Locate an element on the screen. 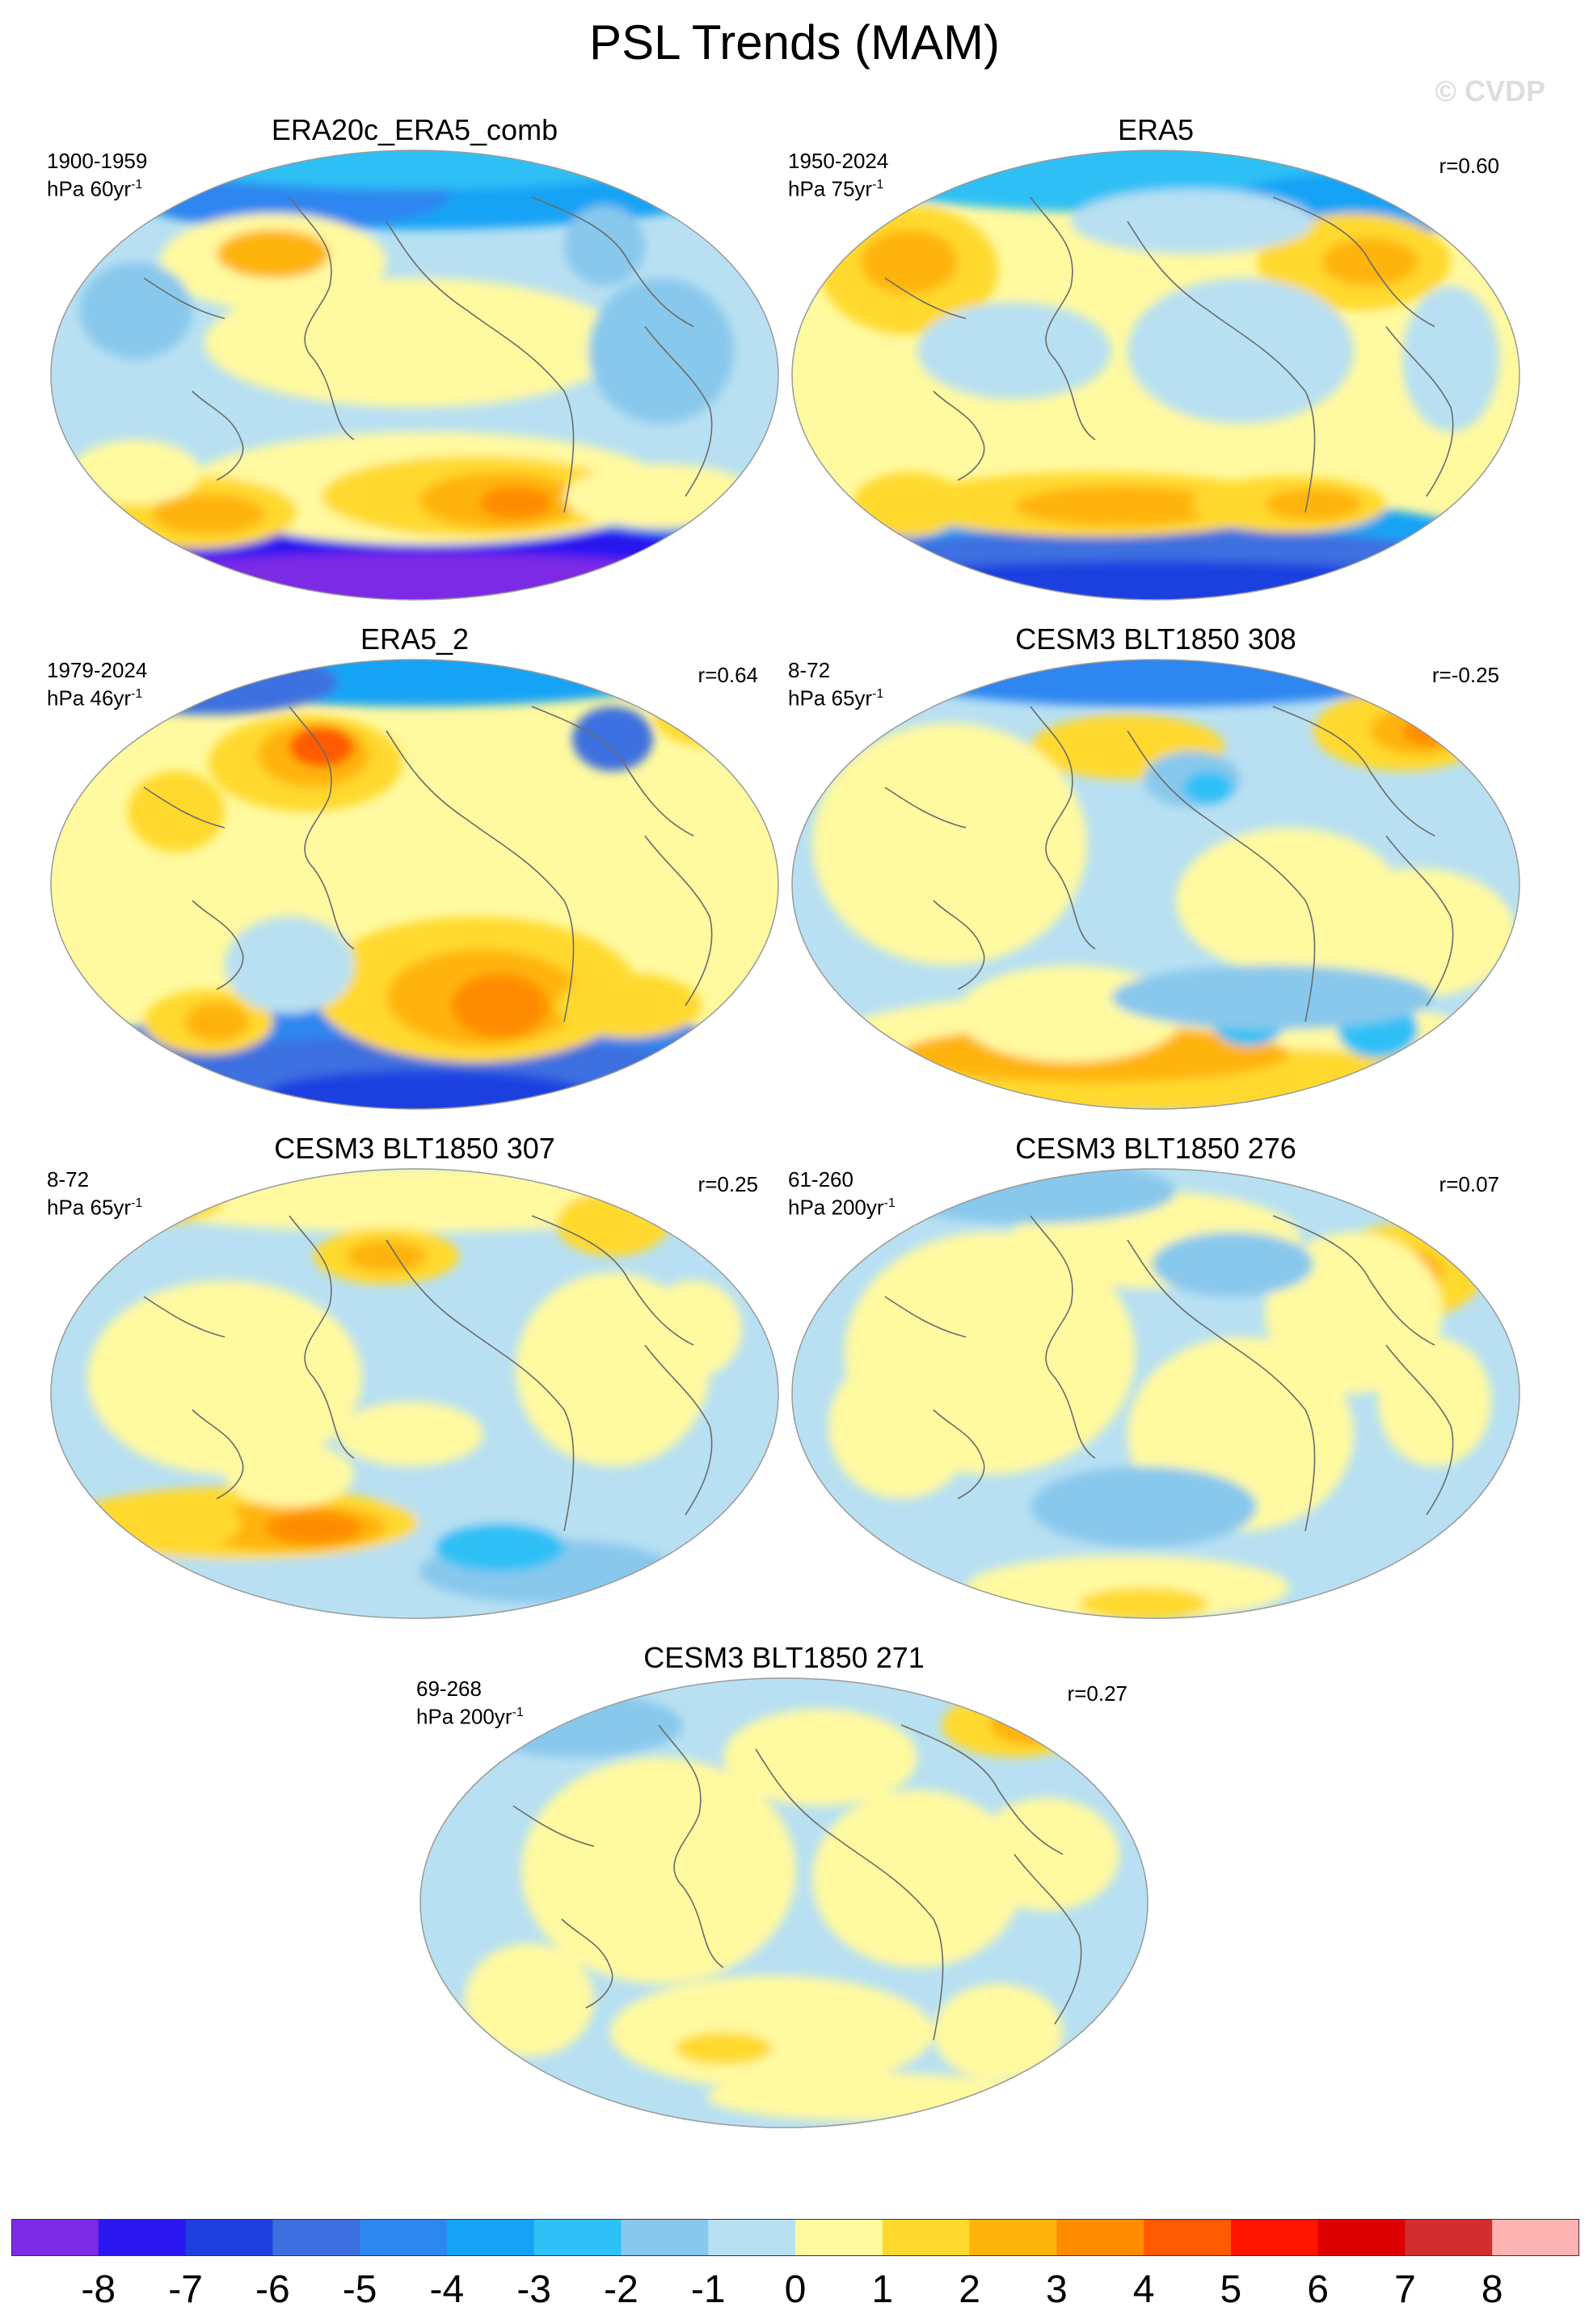 The height and width of the screenshot is (2324, 1589). map-panel: ERA20c_ERA5_comb 1900-1959 hPa 60yr-1 is located at coordinates (414, 372).